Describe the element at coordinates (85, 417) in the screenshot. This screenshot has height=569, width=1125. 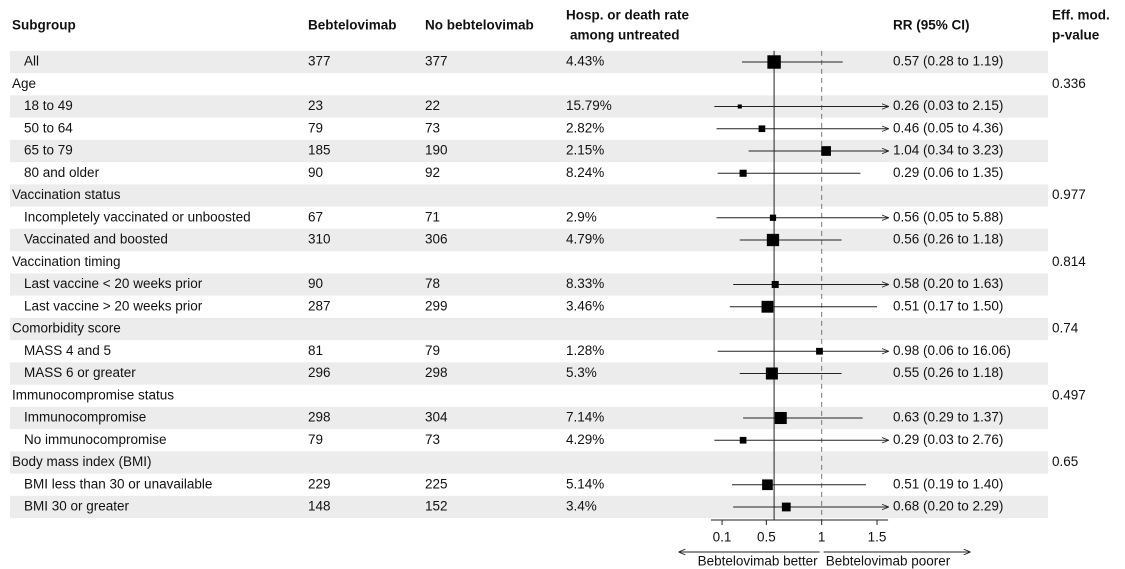
I see `subgroup: Immunocompromise` at that location.